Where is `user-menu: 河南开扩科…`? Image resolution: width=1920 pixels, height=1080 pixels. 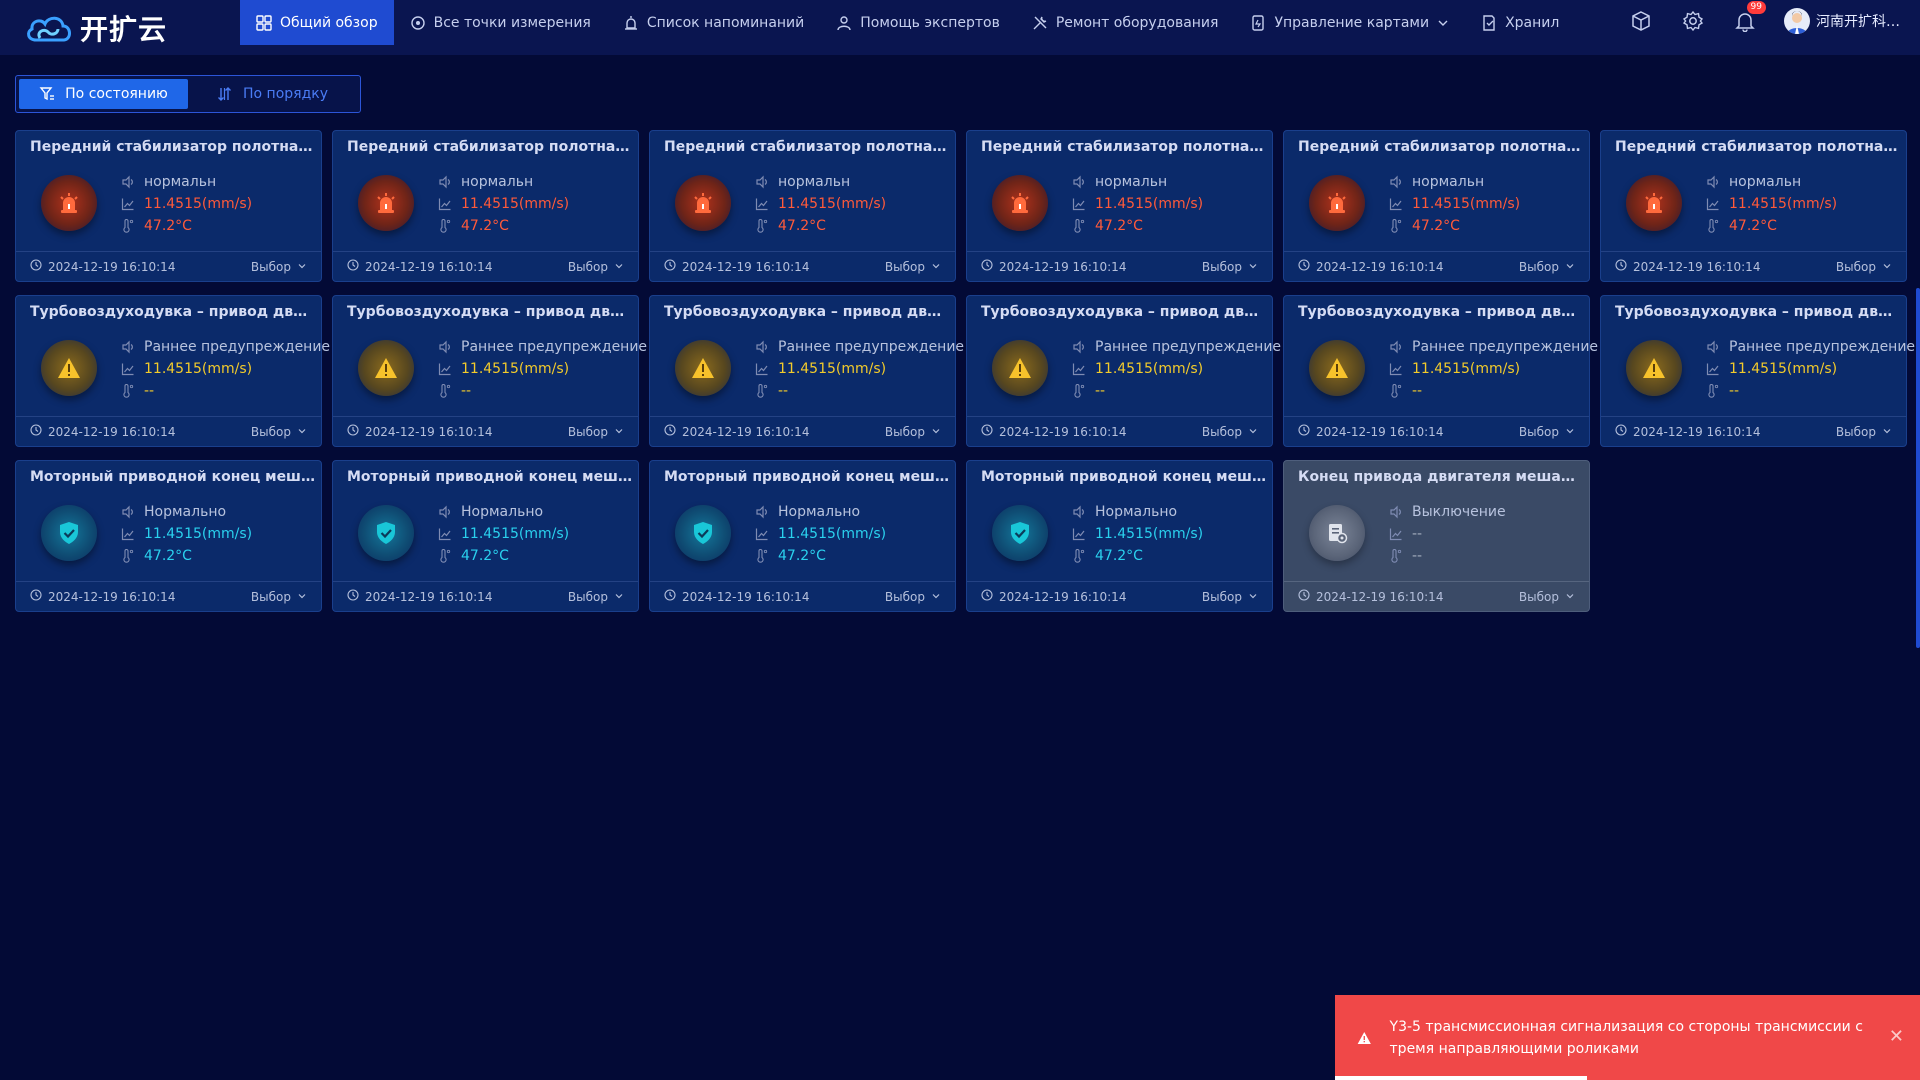 user-menu: 河南开扩科… is located at coordinates (1842, 21).